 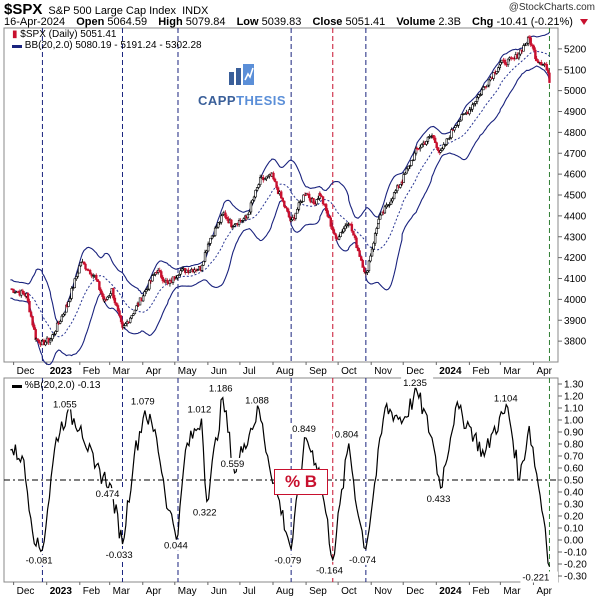 I want to click on ind-y-tick-label: 1.00, so click(x=574, y=421).